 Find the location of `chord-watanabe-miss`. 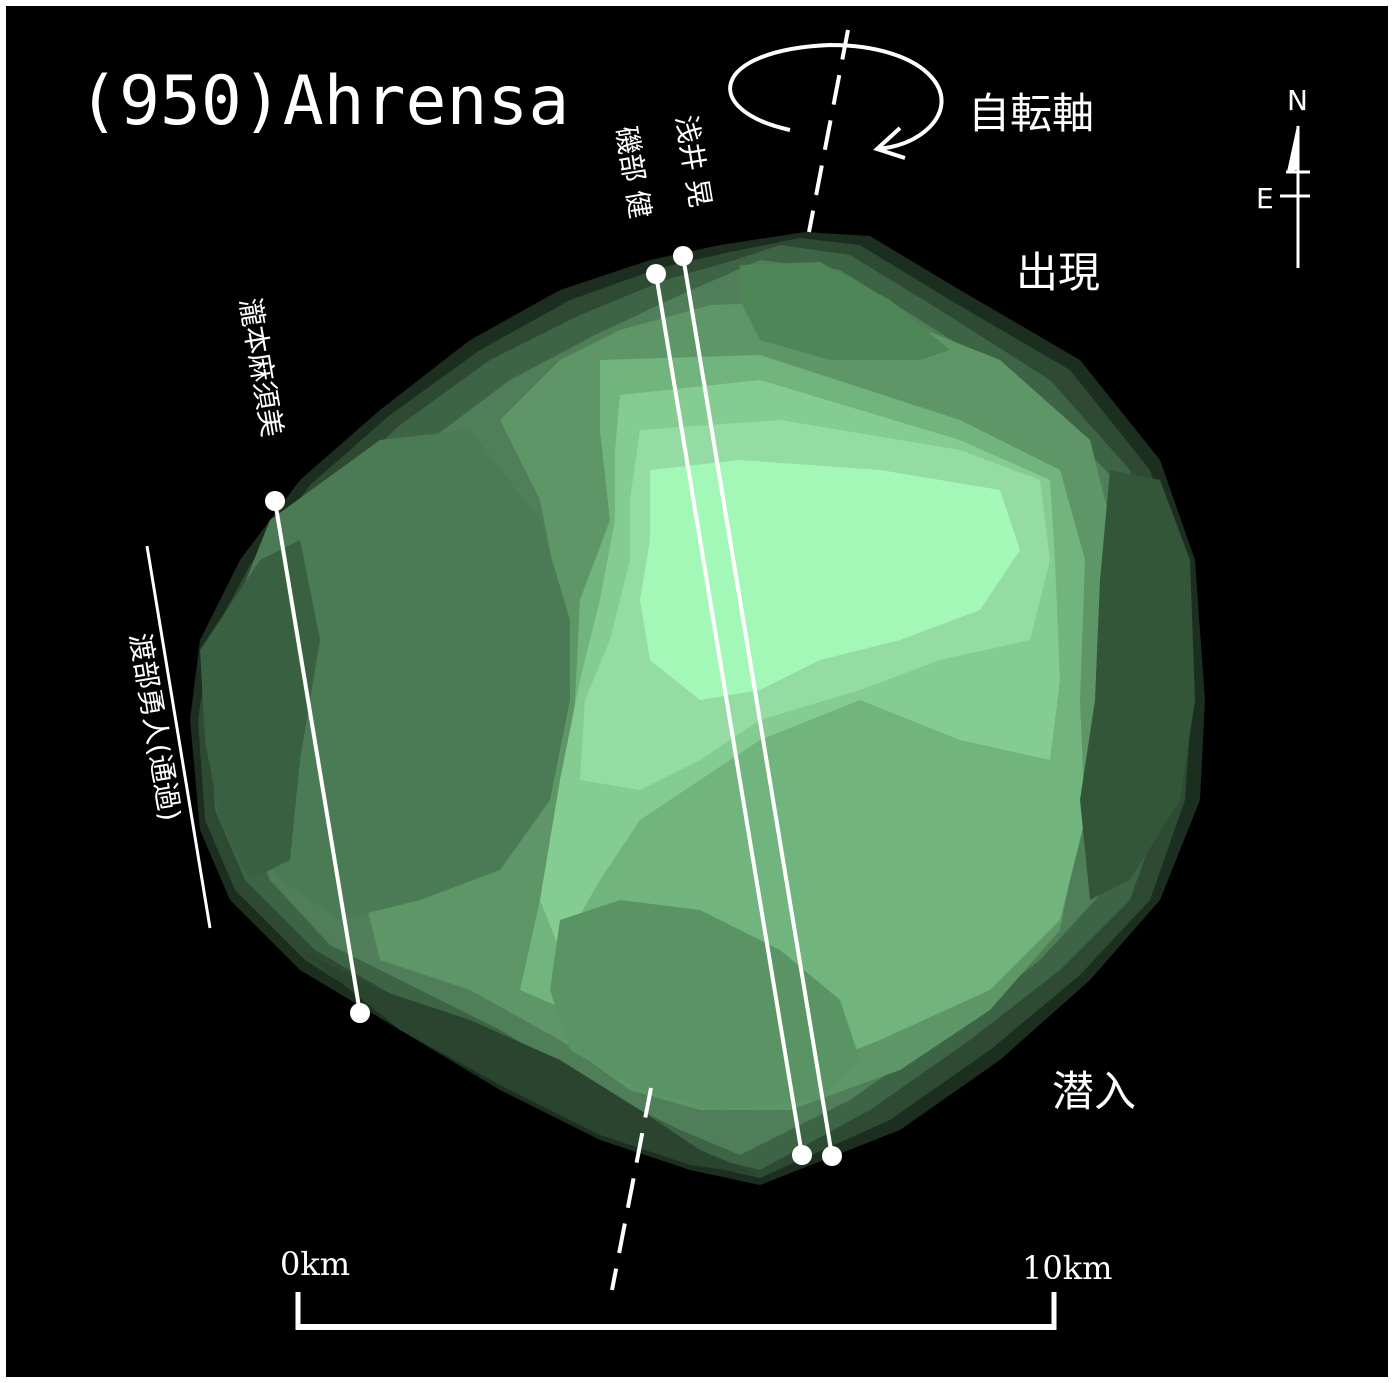

chord-watanabe-miss is located at coordinates (178, 737).